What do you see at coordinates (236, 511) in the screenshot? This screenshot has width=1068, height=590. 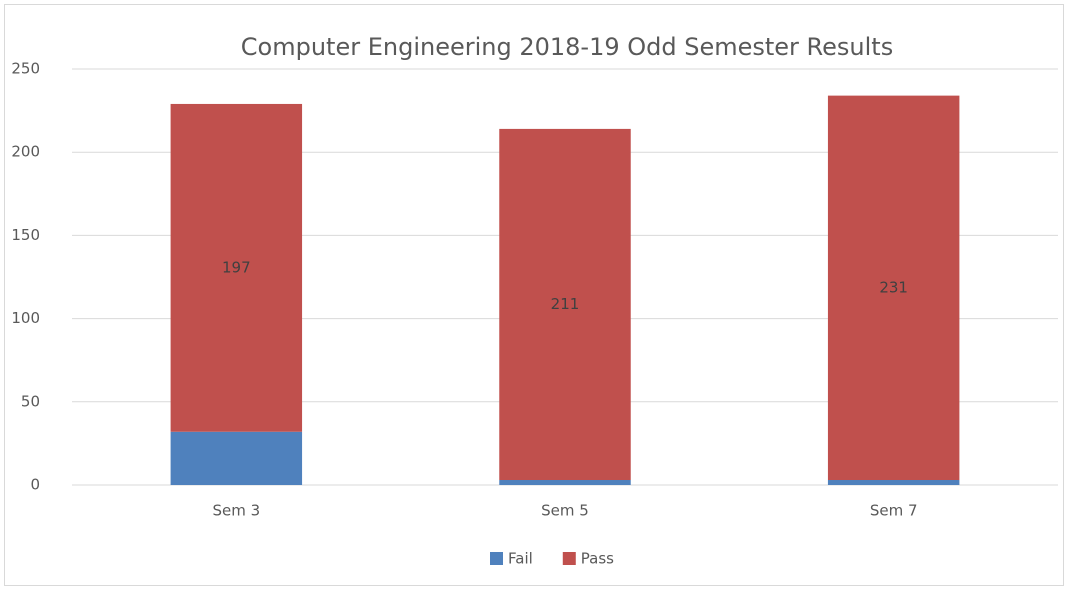 I see `x-tick-label: Sem 3` at bounding box center [236, 511].